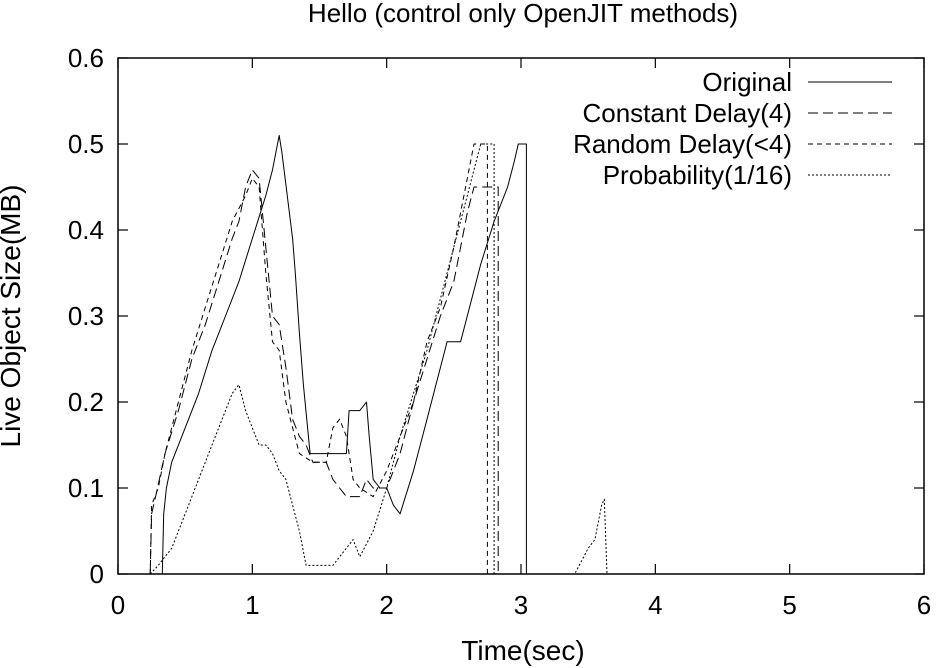 The image size is (936, 668). What do you see at coordinates (86, 58) in the screenshot?
I see `y-tick-label: 0.6` at bounding box center [86, 58].